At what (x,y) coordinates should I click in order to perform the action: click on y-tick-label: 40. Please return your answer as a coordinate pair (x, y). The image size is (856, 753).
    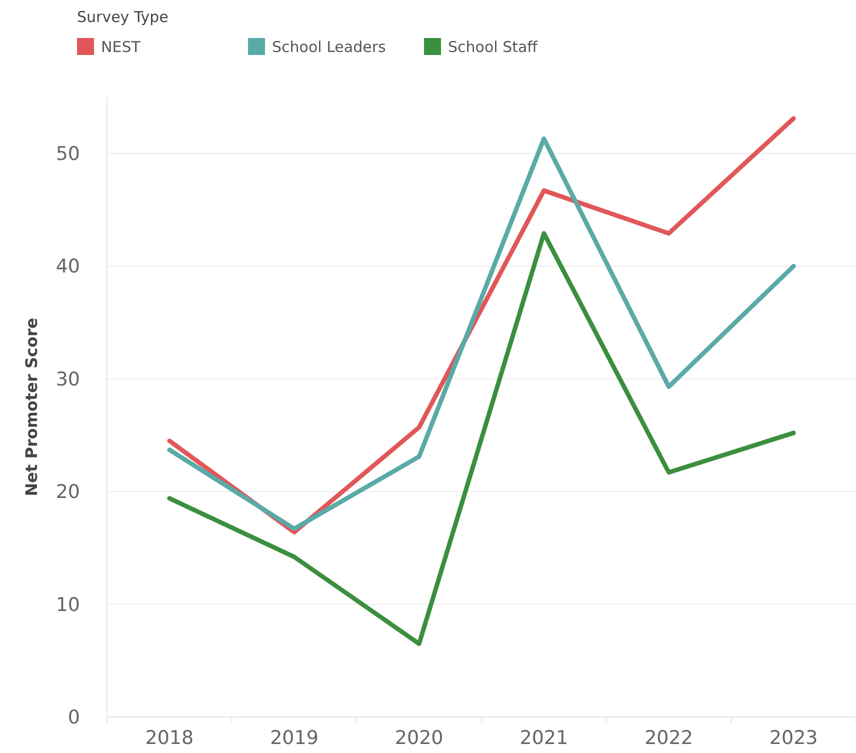
    Looking at the image, I should click on (68, 267).